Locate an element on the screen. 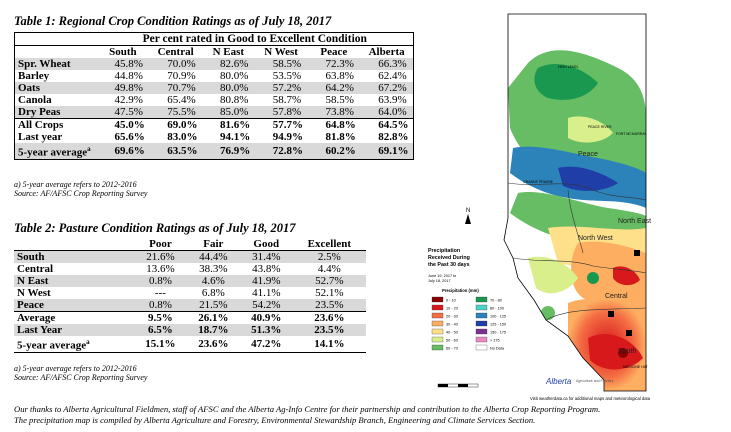 Image resolution: width=731 pixels, height=432 pixels. legend-title: Precipitation (mm) is located at coordinates (460, 290).